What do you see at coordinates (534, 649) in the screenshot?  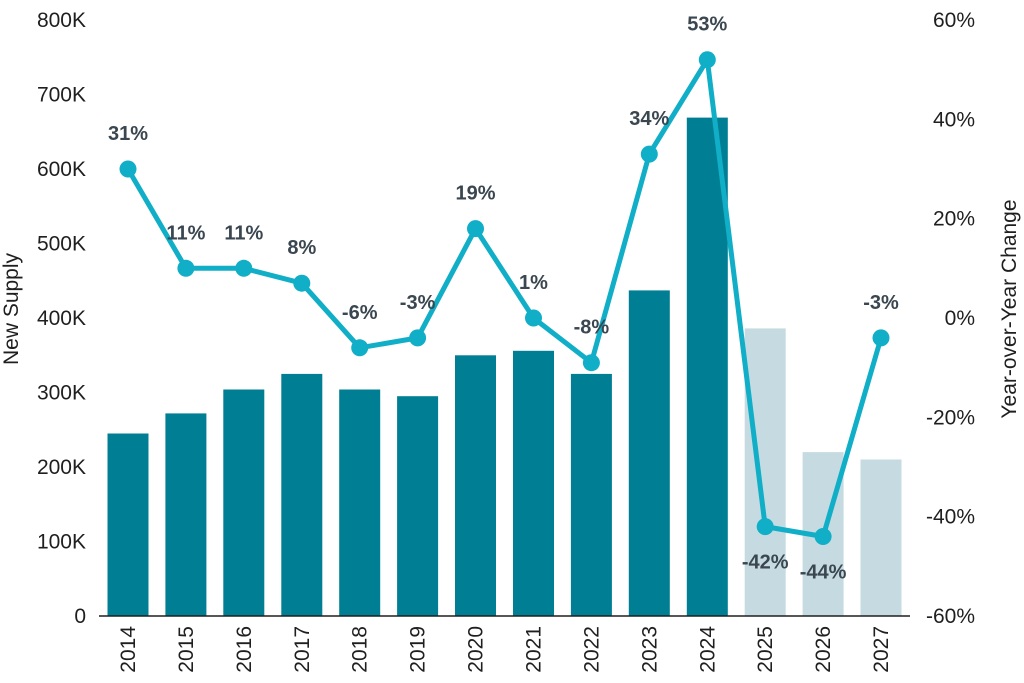 I see `x-tick-2021: 2021` at bounding box center [534, 649].